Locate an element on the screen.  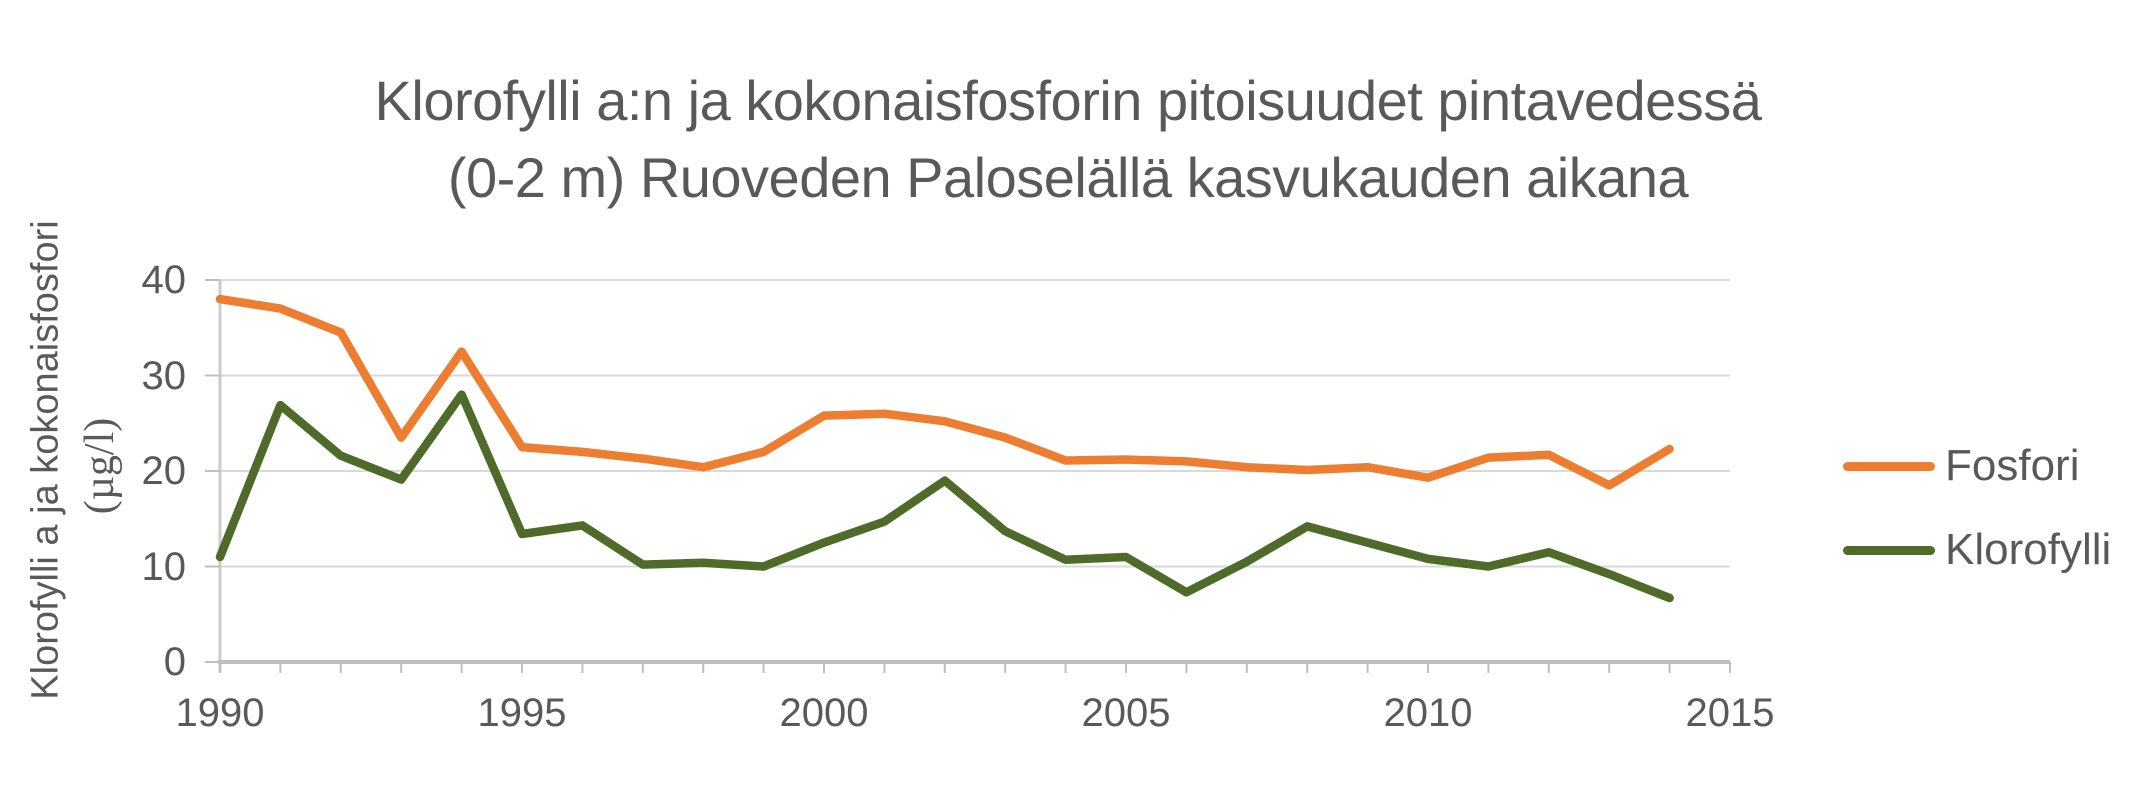
x-tick-label-2015: 2015 is located at coordinates (1730, 713).